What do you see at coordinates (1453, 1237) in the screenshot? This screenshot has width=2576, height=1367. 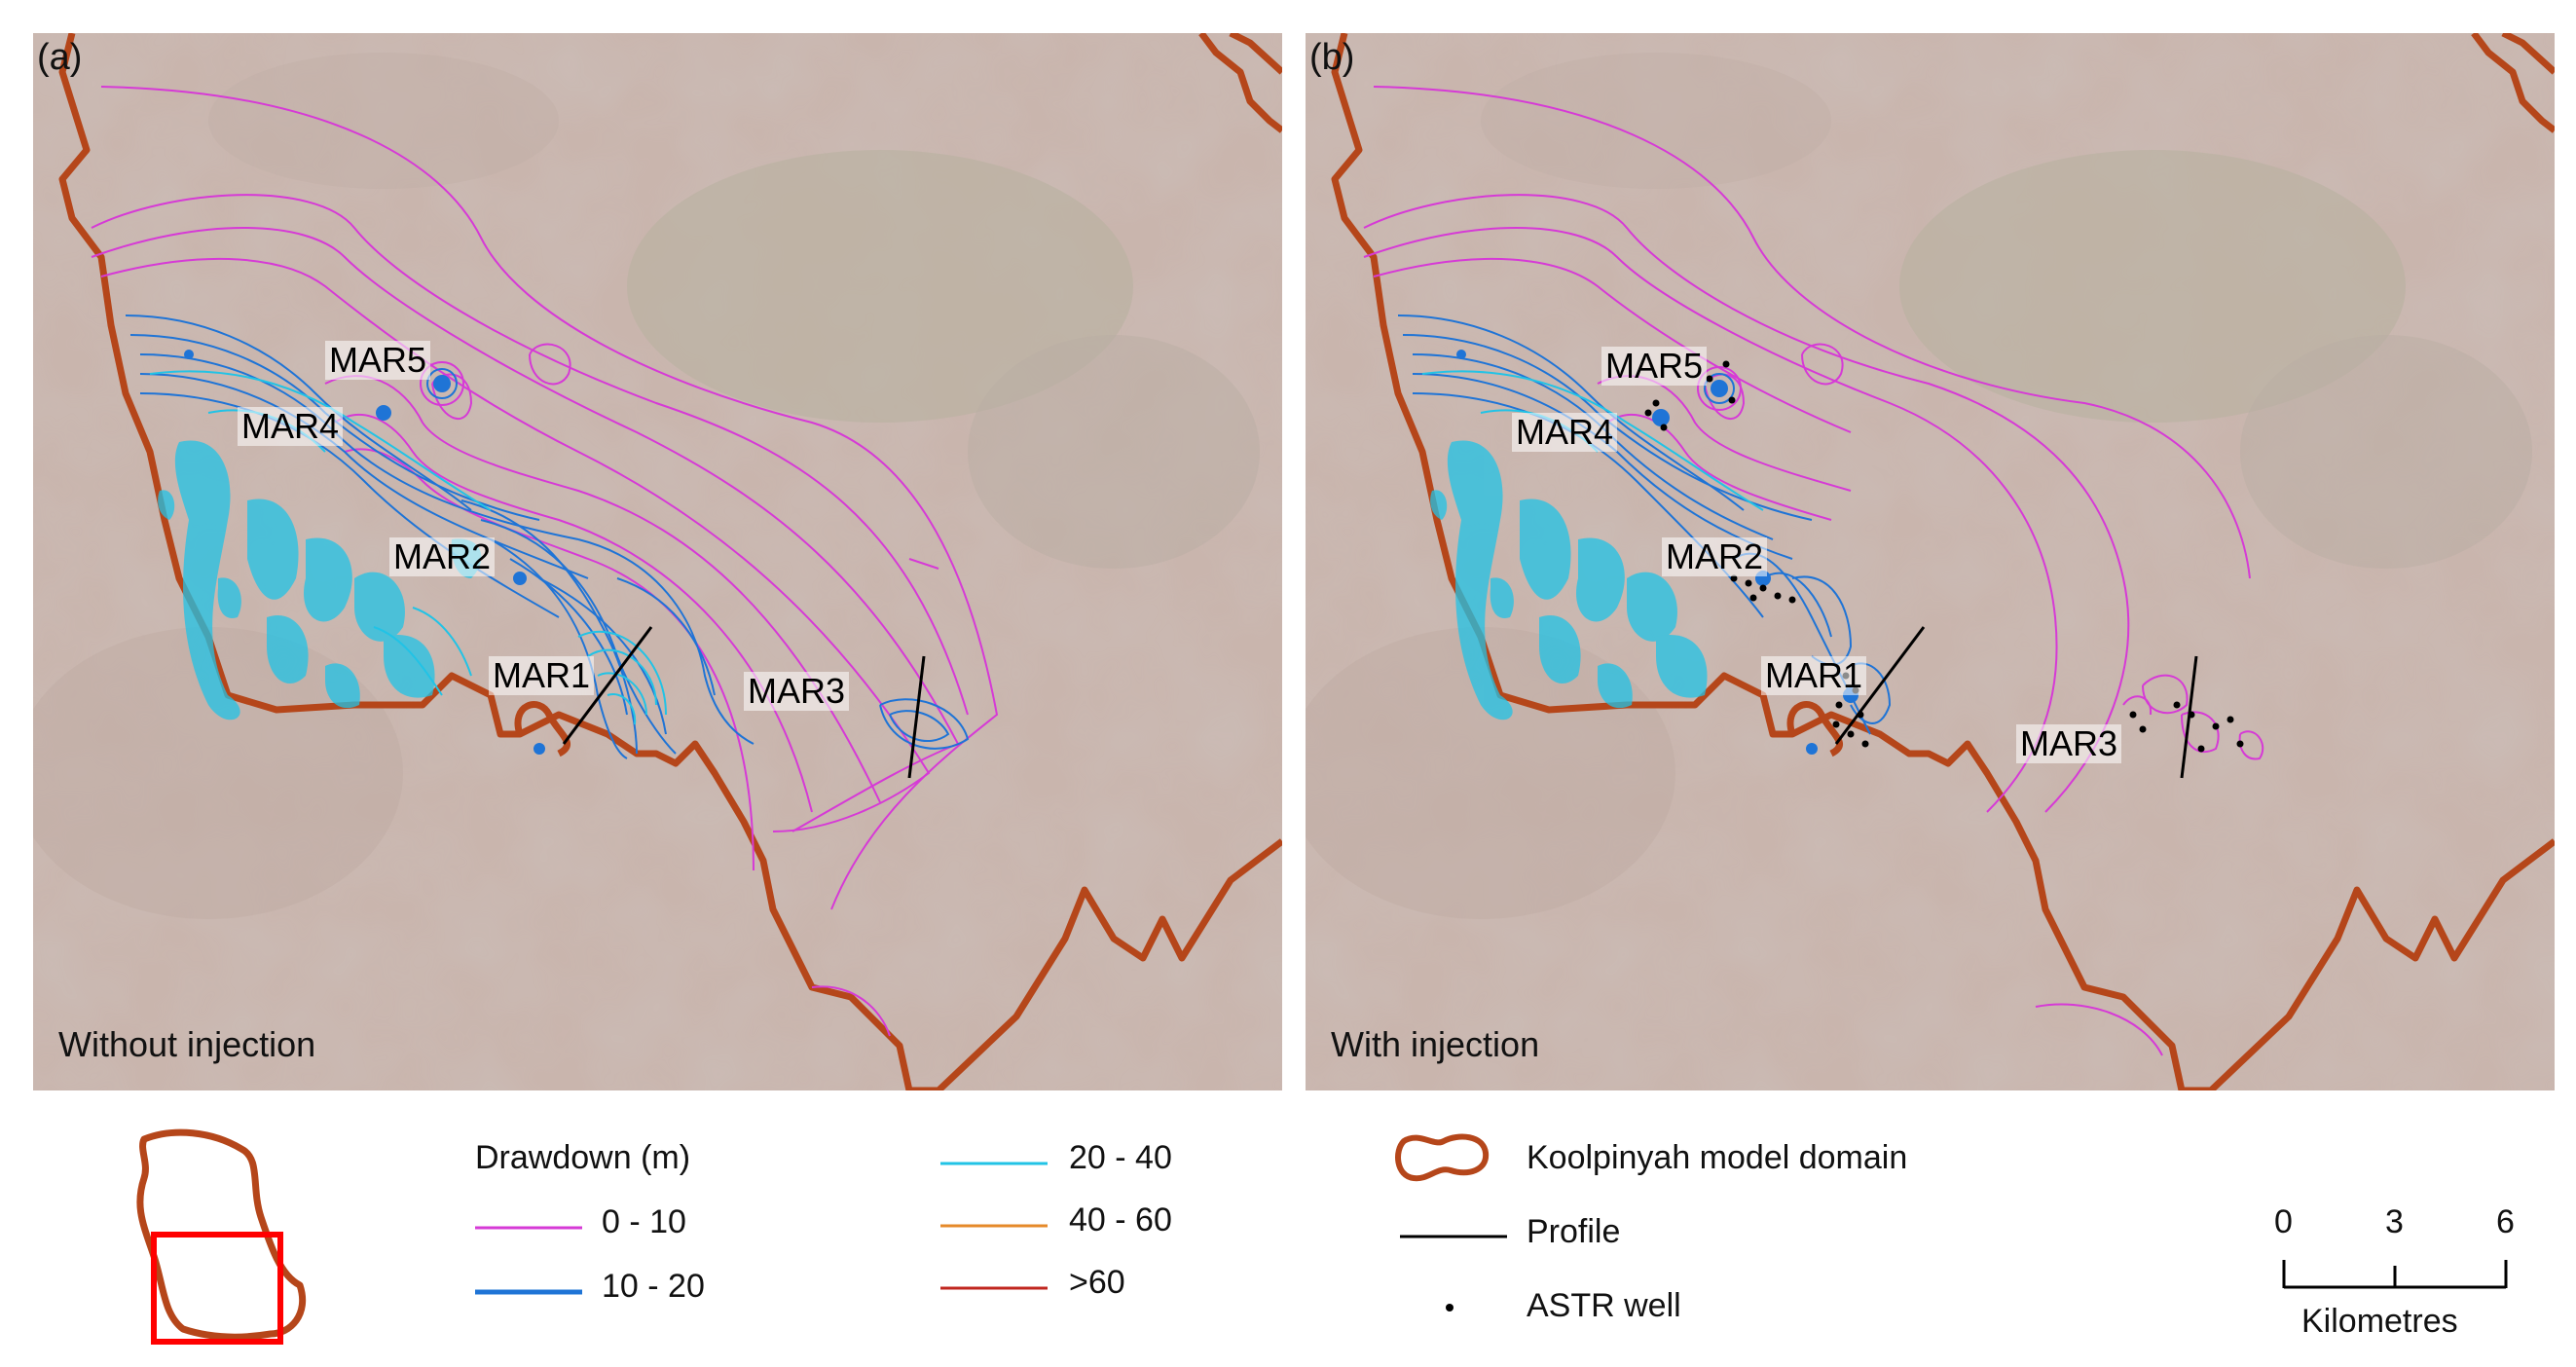 I see `legend-swatch-profile` at bounding box center [1453, 1237].